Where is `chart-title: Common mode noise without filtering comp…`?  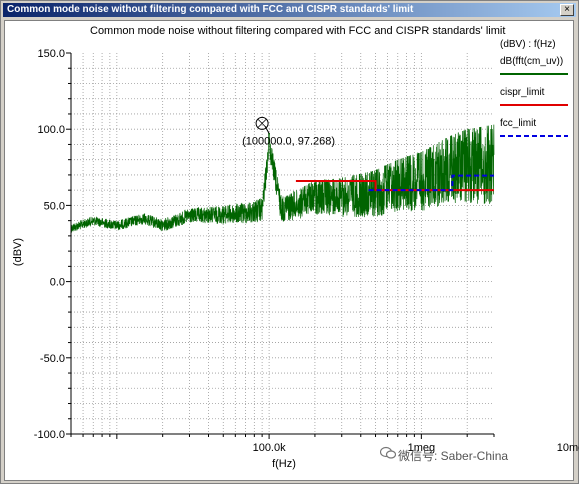
chart-title: Common mode noise without filtering comp… is located at coordinates (297, 31).